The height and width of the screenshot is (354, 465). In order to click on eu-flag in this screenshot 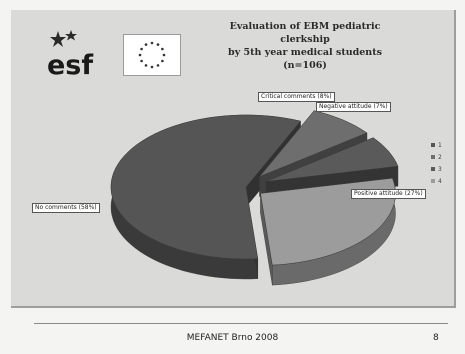, I will do `click(152, 55)`.